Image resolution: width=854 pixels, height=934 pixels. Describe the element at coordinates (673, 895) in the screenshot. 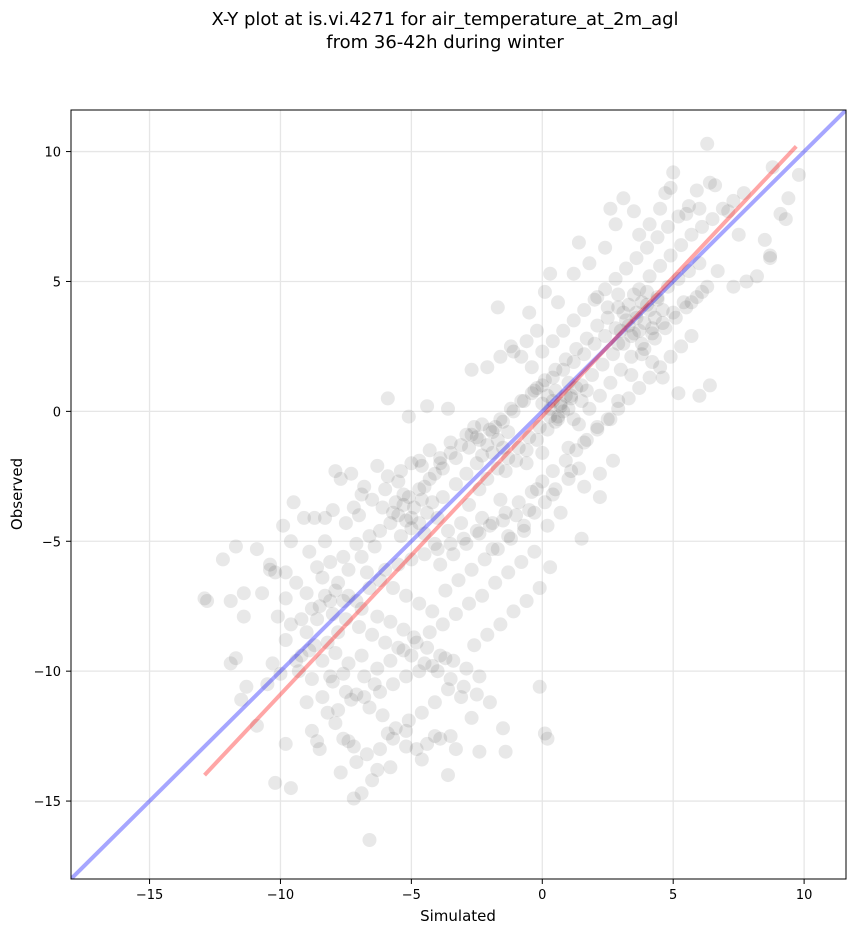

I see `x-tick-label: 5` at that location.